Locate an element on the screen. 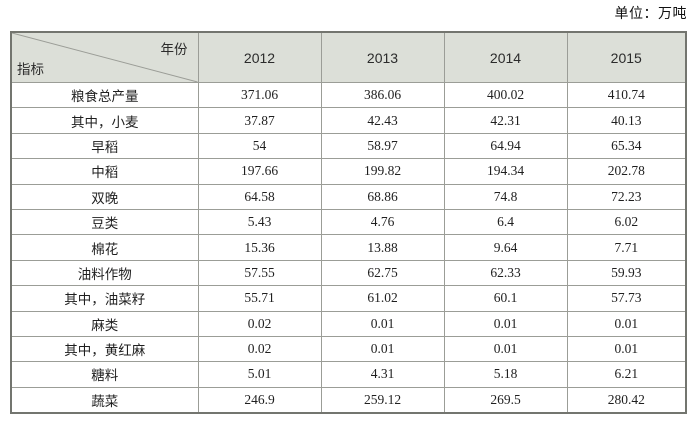 This screenshot has width=696, height=424. value-cell: 400.02 is located at coordinates (505, 95).